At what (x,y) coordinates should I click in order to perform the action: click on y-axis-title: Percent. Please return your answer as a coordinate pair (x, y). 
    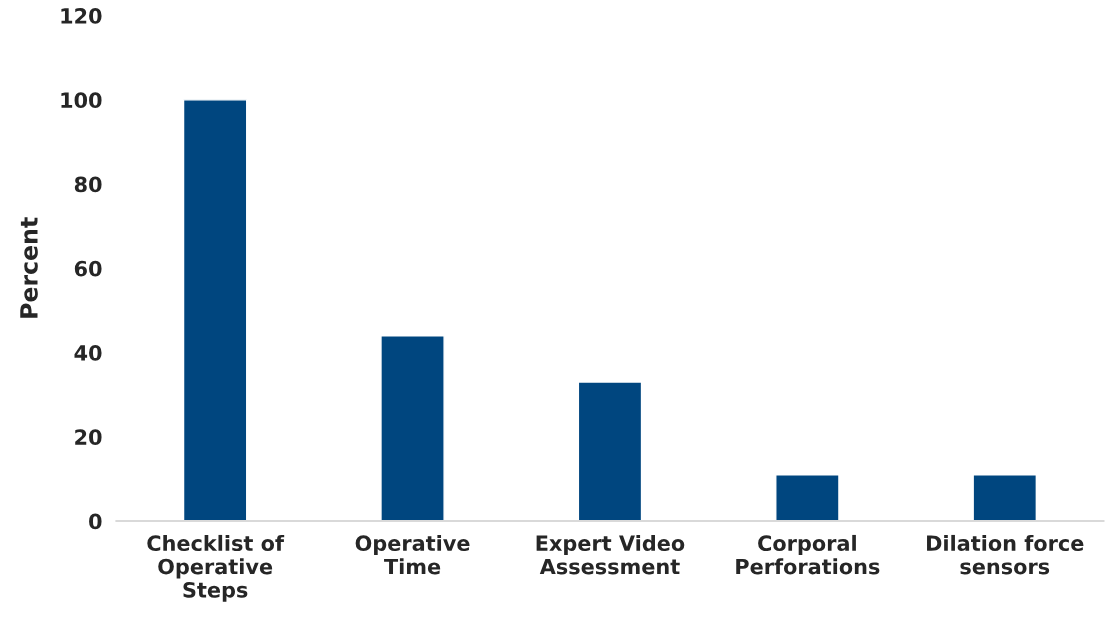
    Looking at the image, I should click on (29, 267).